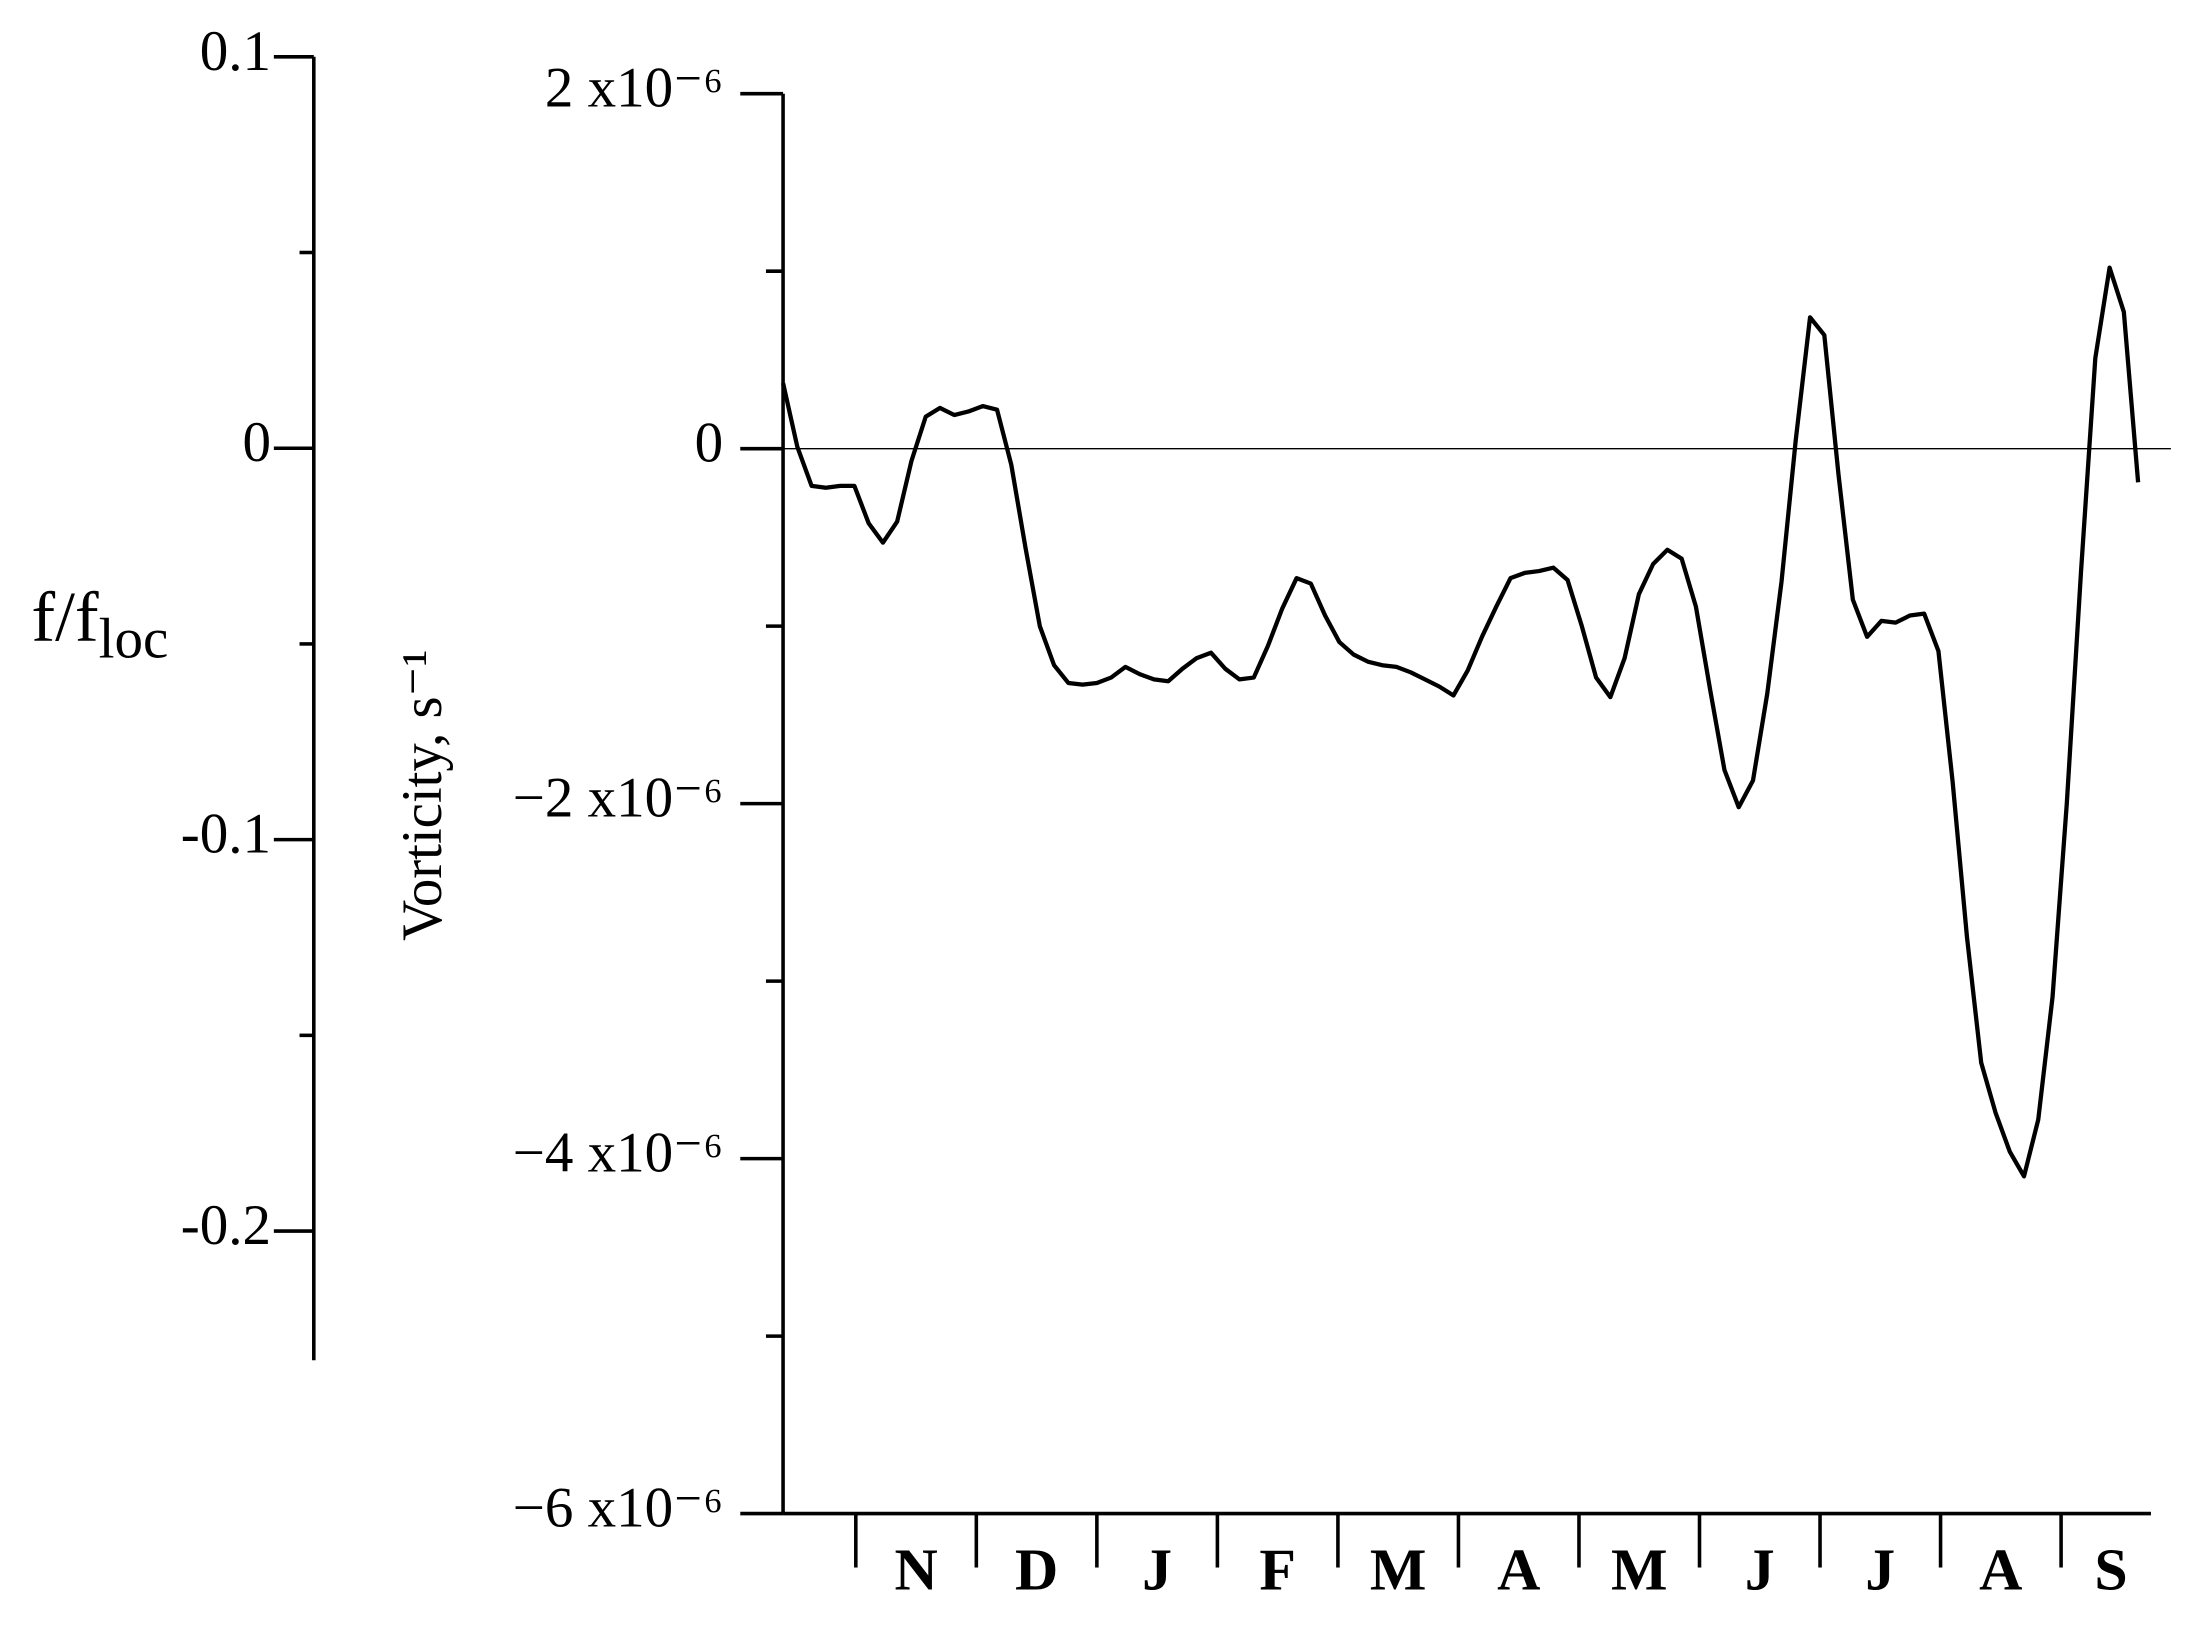 The image size is (2208, 1630). I want to click on y-tick-label: 0, so click(709, 443).